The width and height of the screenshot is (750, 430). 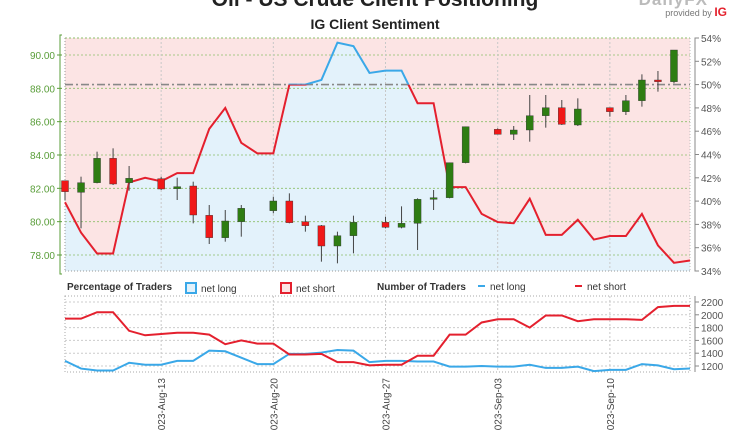 I want to click on provided-by-text: provided by, so click(x=688, y=13).